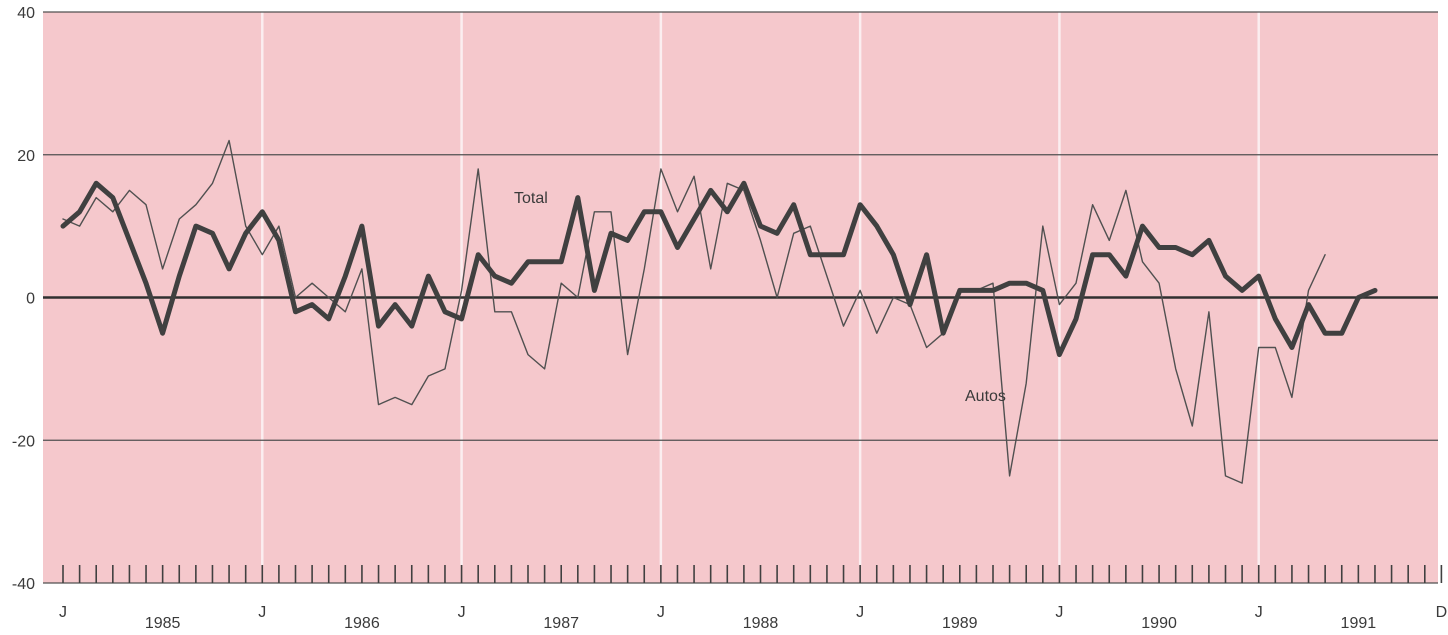 This screenshot has height=635, width=1448. What do you see at coordinates (23, 584) in the screenshot?
I see `y-tick-label: -40` at bounding box center [23, 584].